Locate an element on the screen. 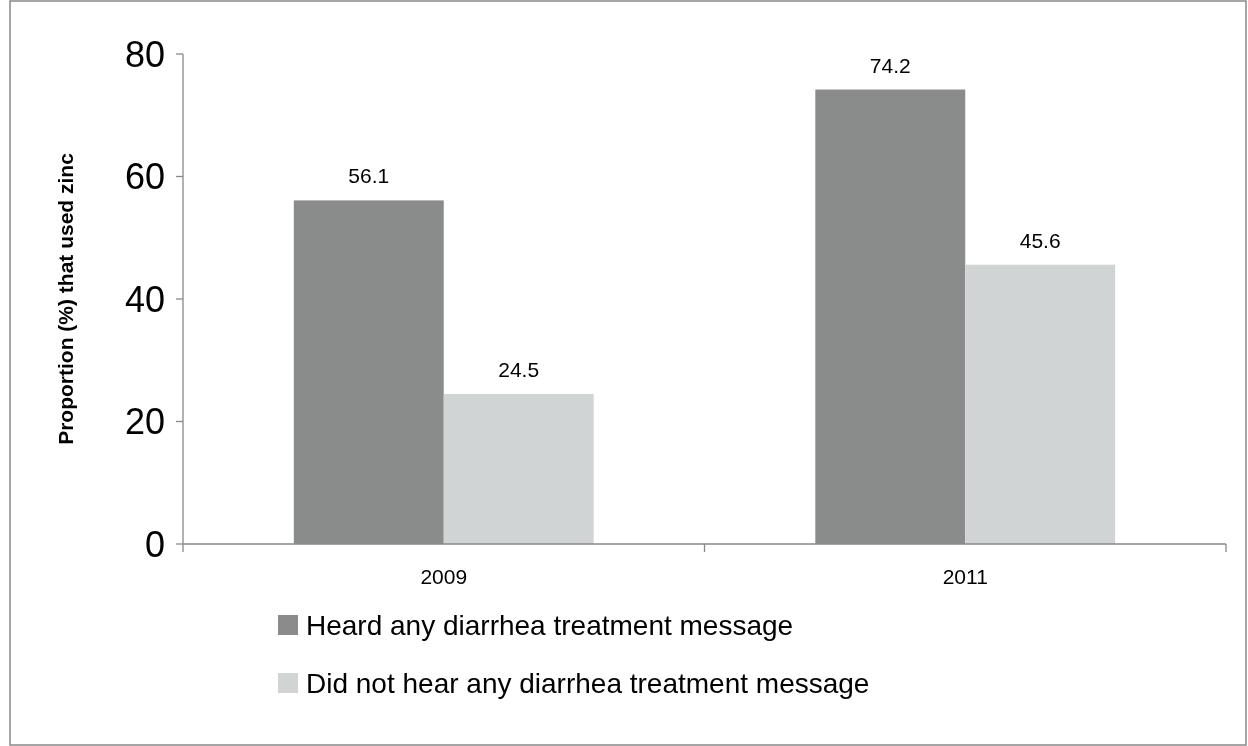 Image resolution: width=1248 pixels, height=746 pixels. legend-label: Heard any diarrhea treatment message is located at coordinates (550, 625).